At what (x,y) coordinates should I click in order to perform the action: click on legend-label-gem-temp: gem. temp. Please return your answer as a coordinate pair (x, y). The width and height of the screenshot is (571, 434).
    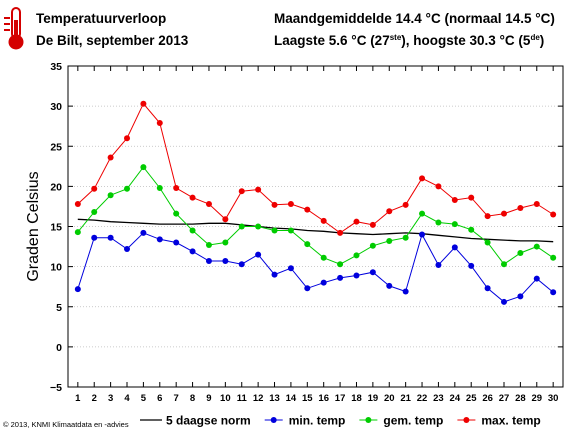
    Looking at the image, I should click on (413, 421).